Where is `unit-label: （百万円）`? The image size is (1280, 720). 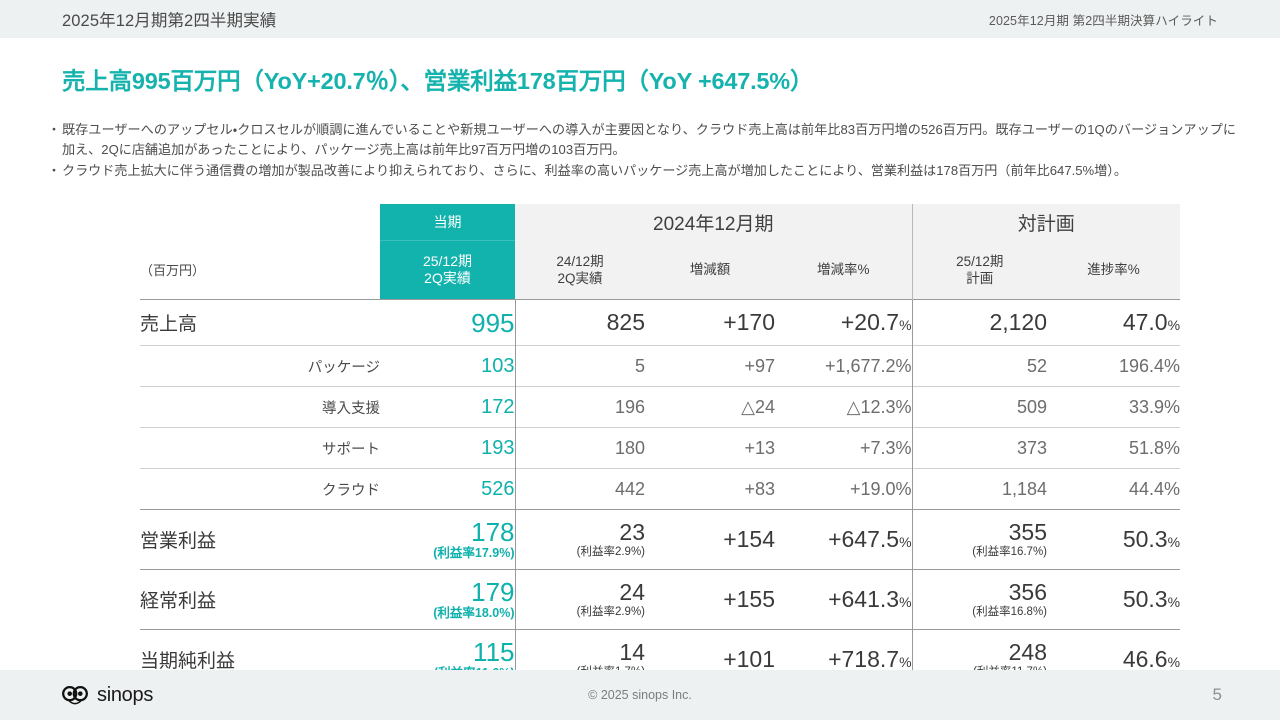 unit-label: （百万円） is located at coordinates (260, 270).